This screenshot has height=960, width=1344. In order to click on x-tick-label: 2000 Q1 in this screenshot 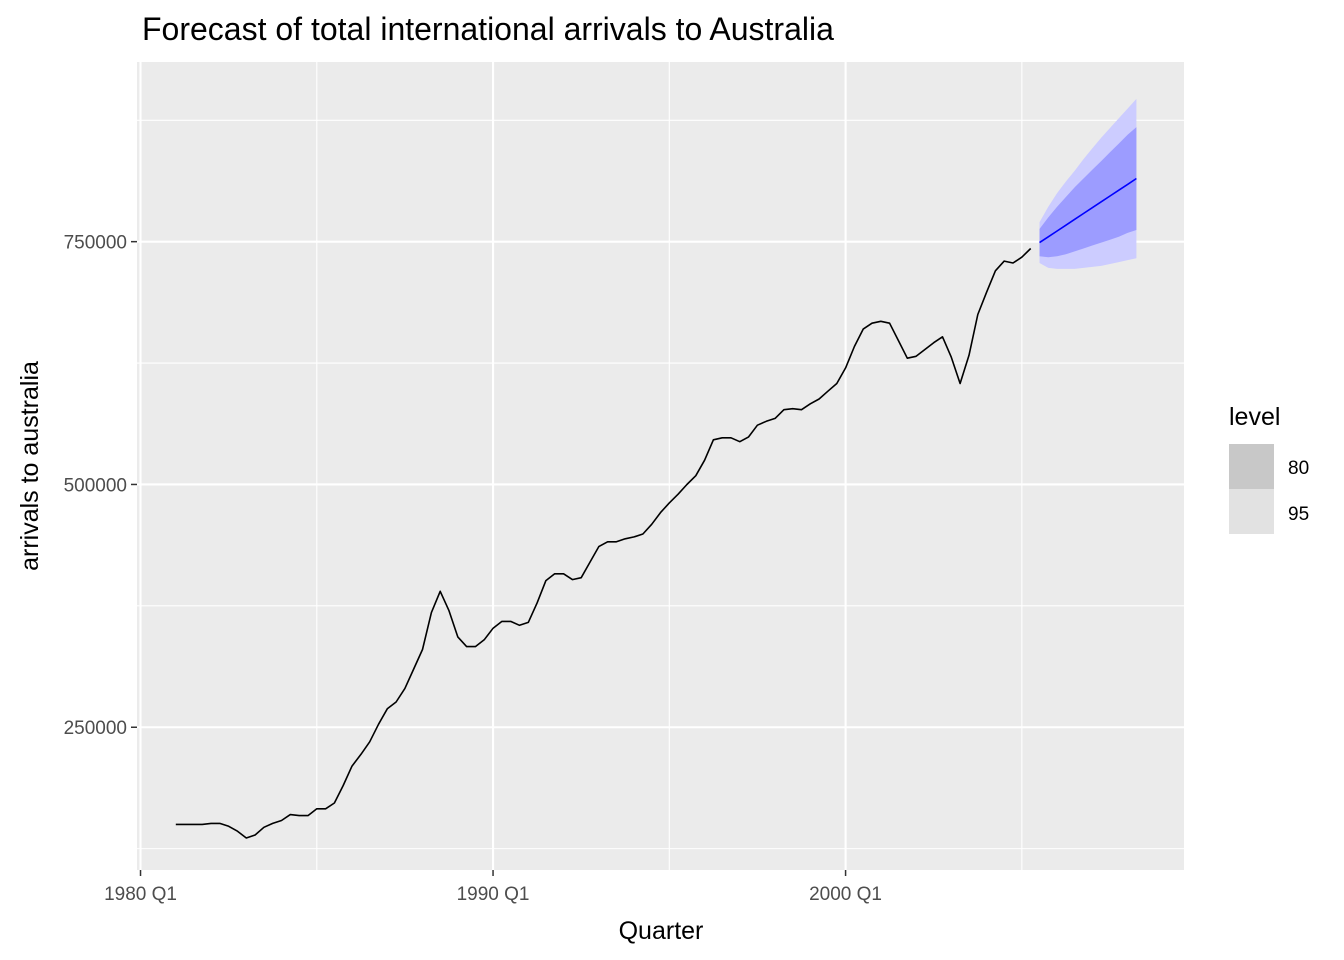, I will do `click(845, 894)`.